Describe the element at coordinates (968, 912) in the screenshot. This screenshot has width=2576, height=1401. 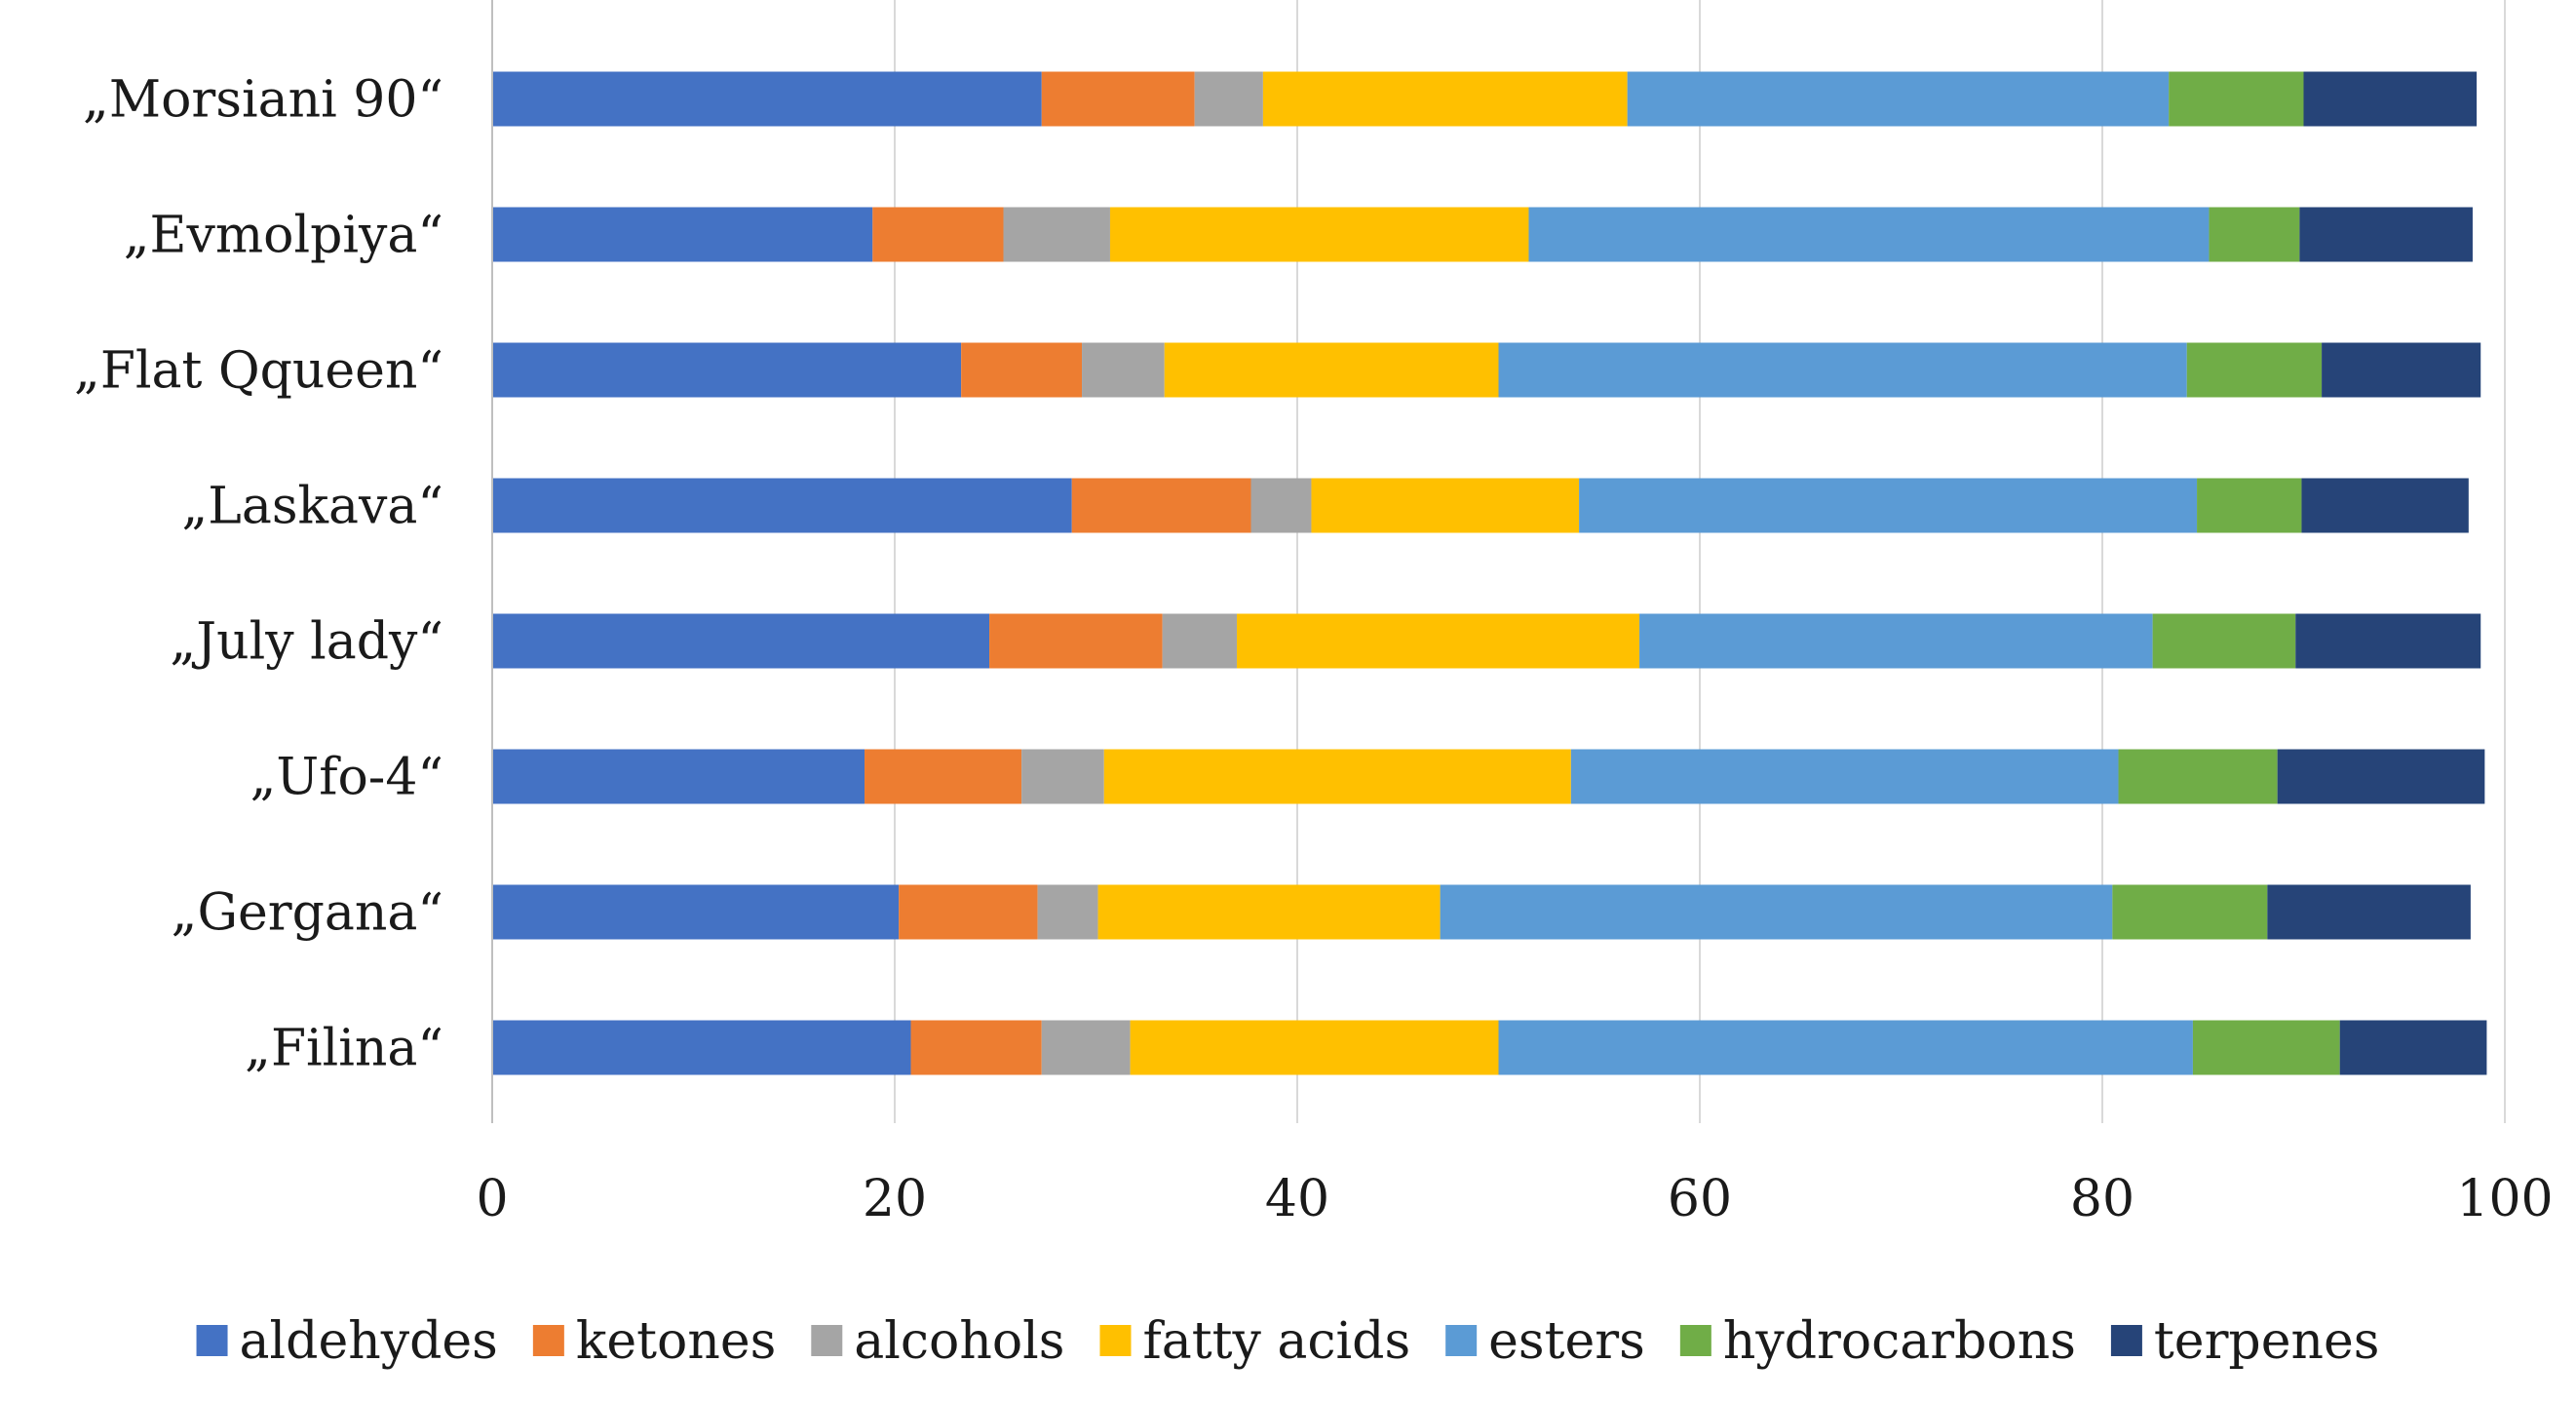
I see `bar-gergana-ketones` at that location.